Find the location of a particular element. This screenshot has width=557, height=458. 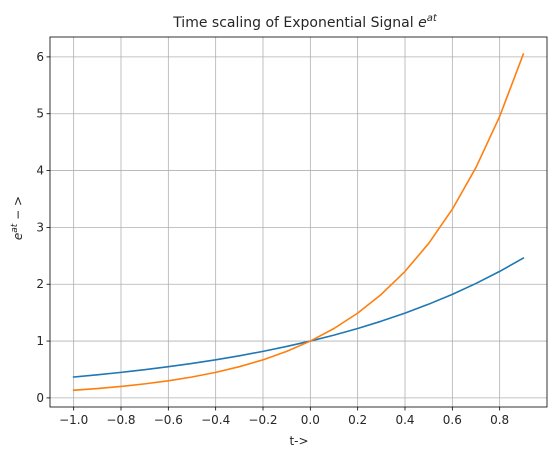

x-tick-label: 0.0 is located at coordinates (310, 420).